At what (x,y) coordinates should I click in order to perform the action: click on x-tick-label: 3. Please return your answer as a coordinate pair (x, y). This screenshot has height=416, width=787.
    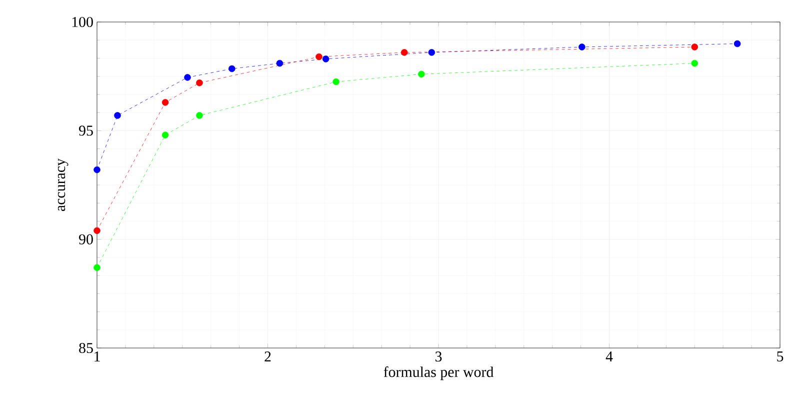
    Looking at the image, I should click on (438, 357).